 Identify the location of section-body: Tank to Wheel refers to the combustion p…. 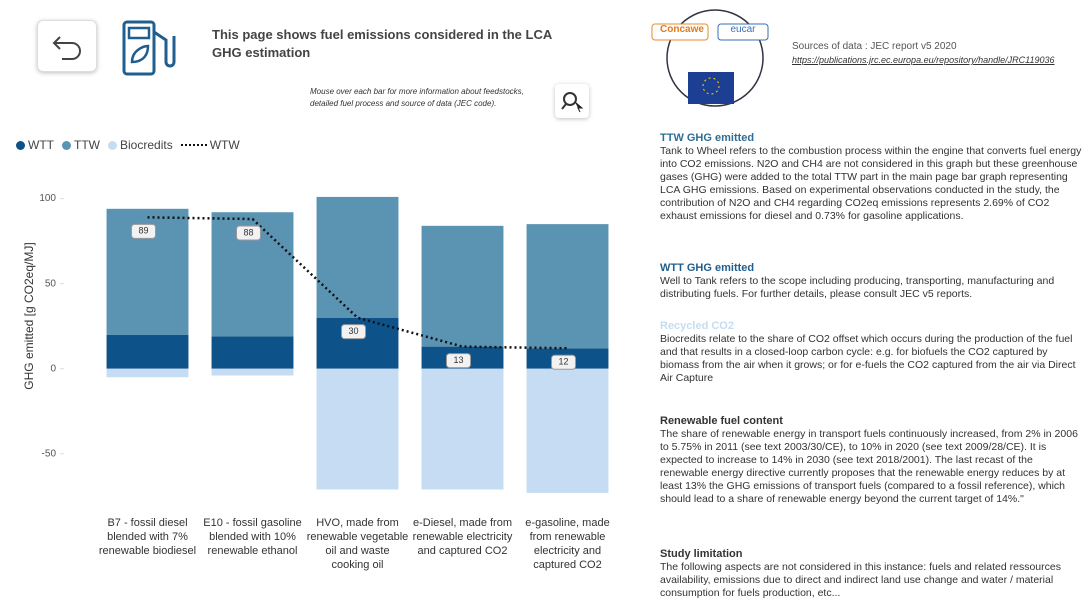
(871, 183).